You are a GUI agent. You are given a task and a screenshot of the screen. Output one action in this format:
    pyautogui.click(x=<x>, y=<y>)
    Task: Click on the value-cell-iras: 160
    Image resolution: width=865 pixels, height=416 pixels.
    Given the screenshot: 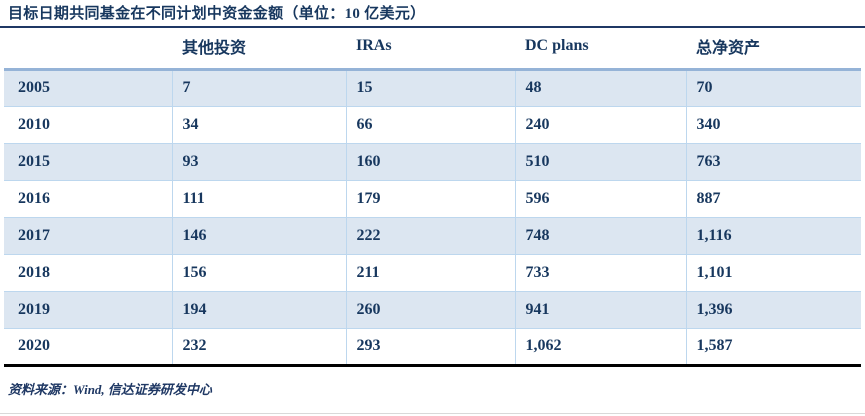 What is the action you would take?
    pyautogui.click(x=431, y=161)
    